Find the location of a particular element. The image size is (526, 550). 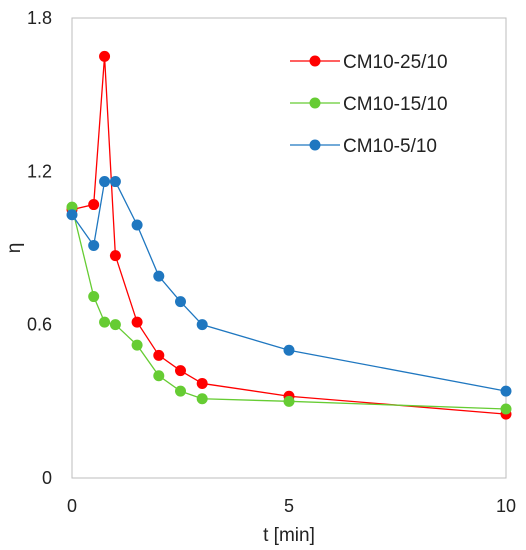

y-tick-label: 0.6 is located at coordinates (39, 325).